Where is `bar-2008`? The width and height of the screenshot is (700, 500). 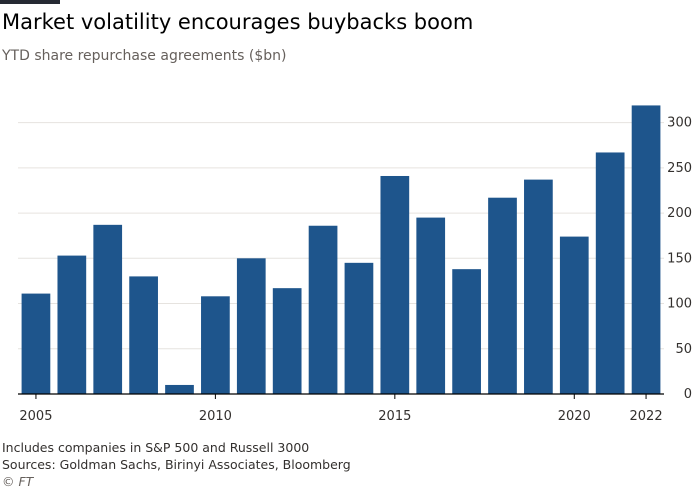 bar-2008 is located at coordinates (143, 335).